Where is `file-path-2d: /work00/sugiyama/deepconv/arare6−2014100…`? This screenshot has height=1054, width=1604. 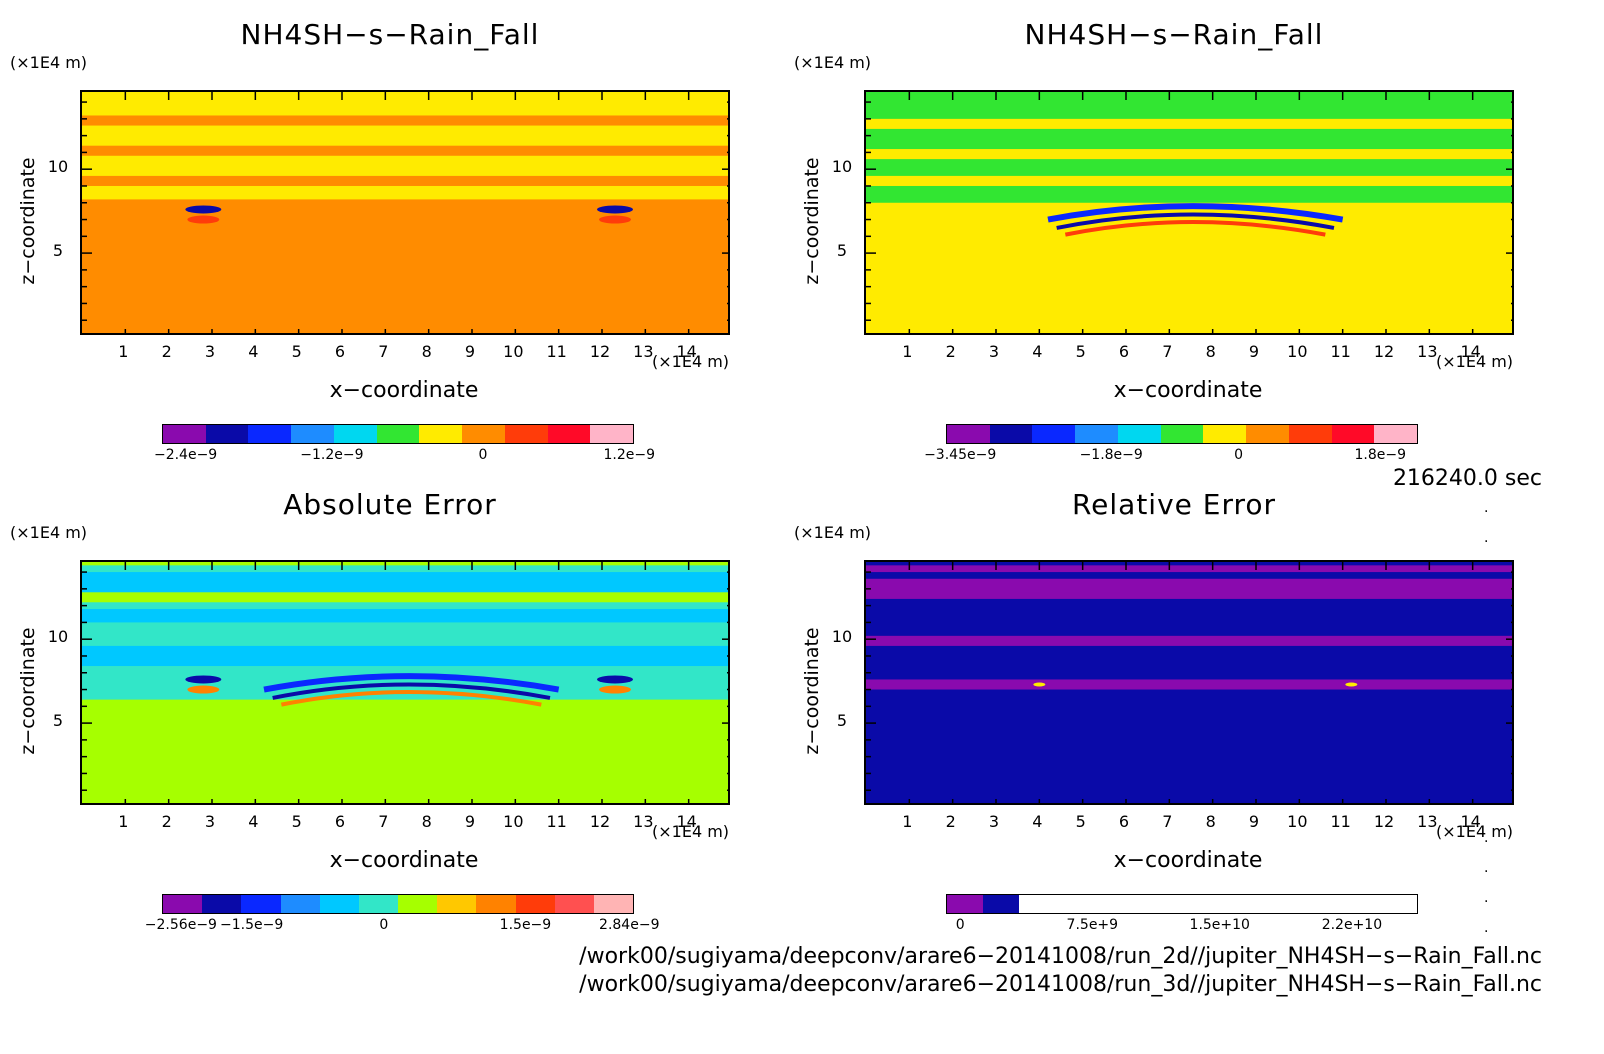
file-path-2d: /work00/sugiyama/deepconv/arare6−2014100… is located at coordinates (1060, 956).